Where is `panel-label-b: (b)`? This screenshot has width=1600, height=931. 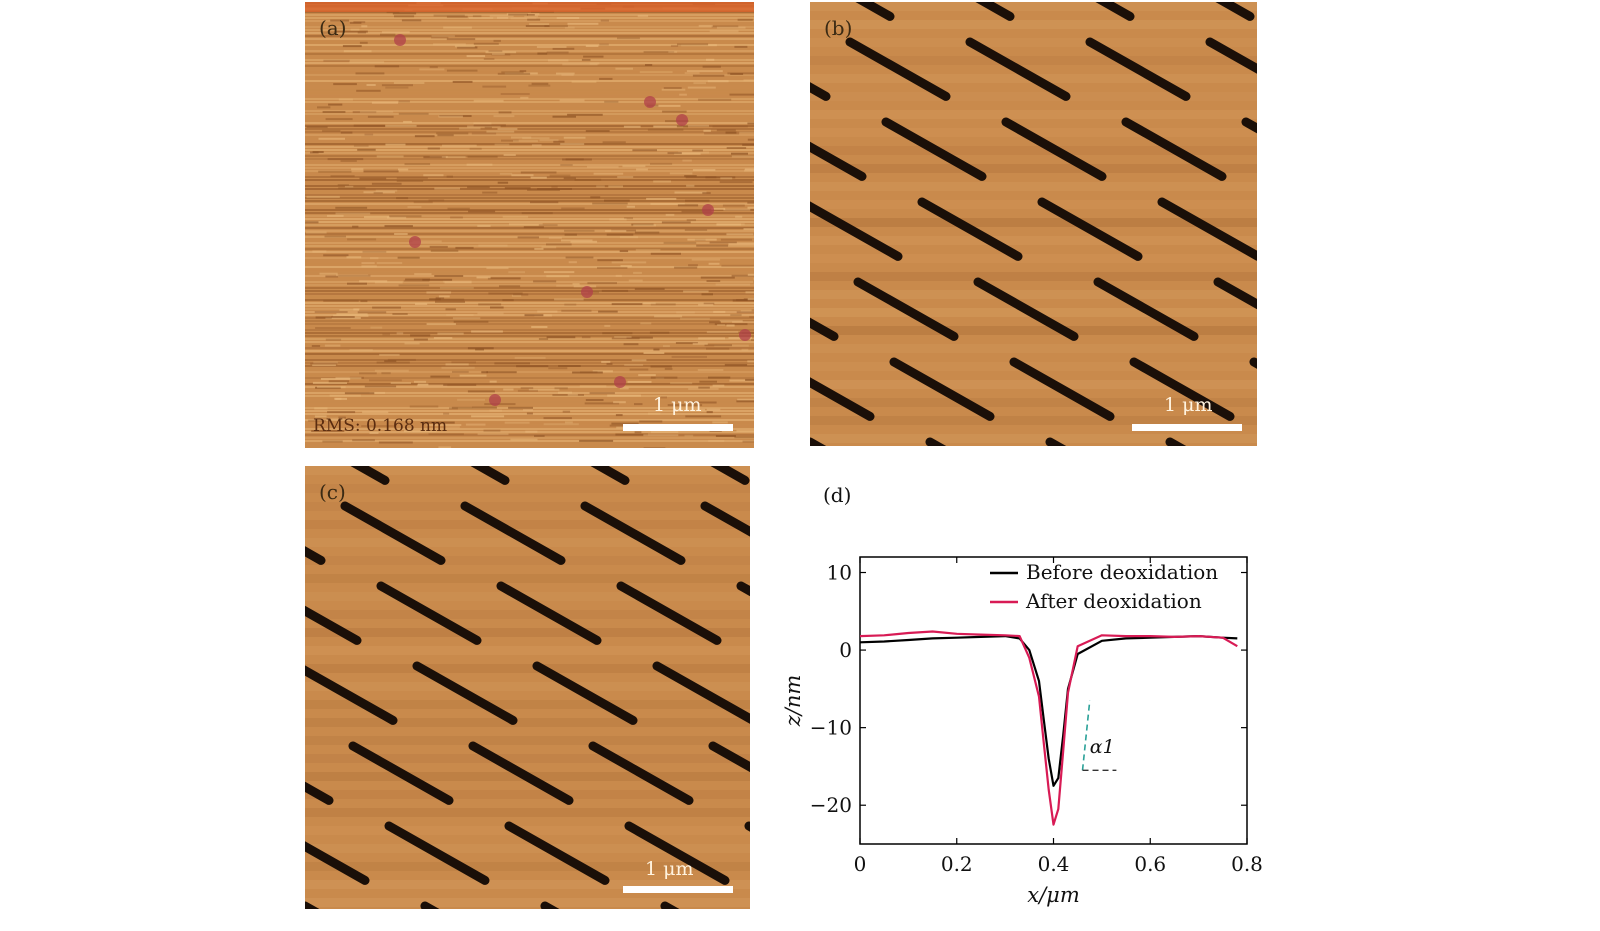 panel-label-b: (b) is located at coordinates (838, 28).